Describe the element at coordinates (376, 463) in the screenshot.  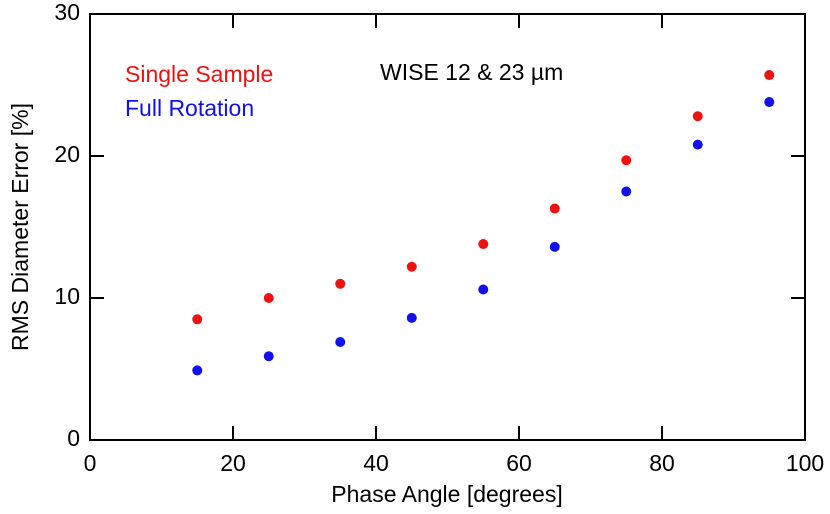
I see `x-tick-label: 40` at that location.